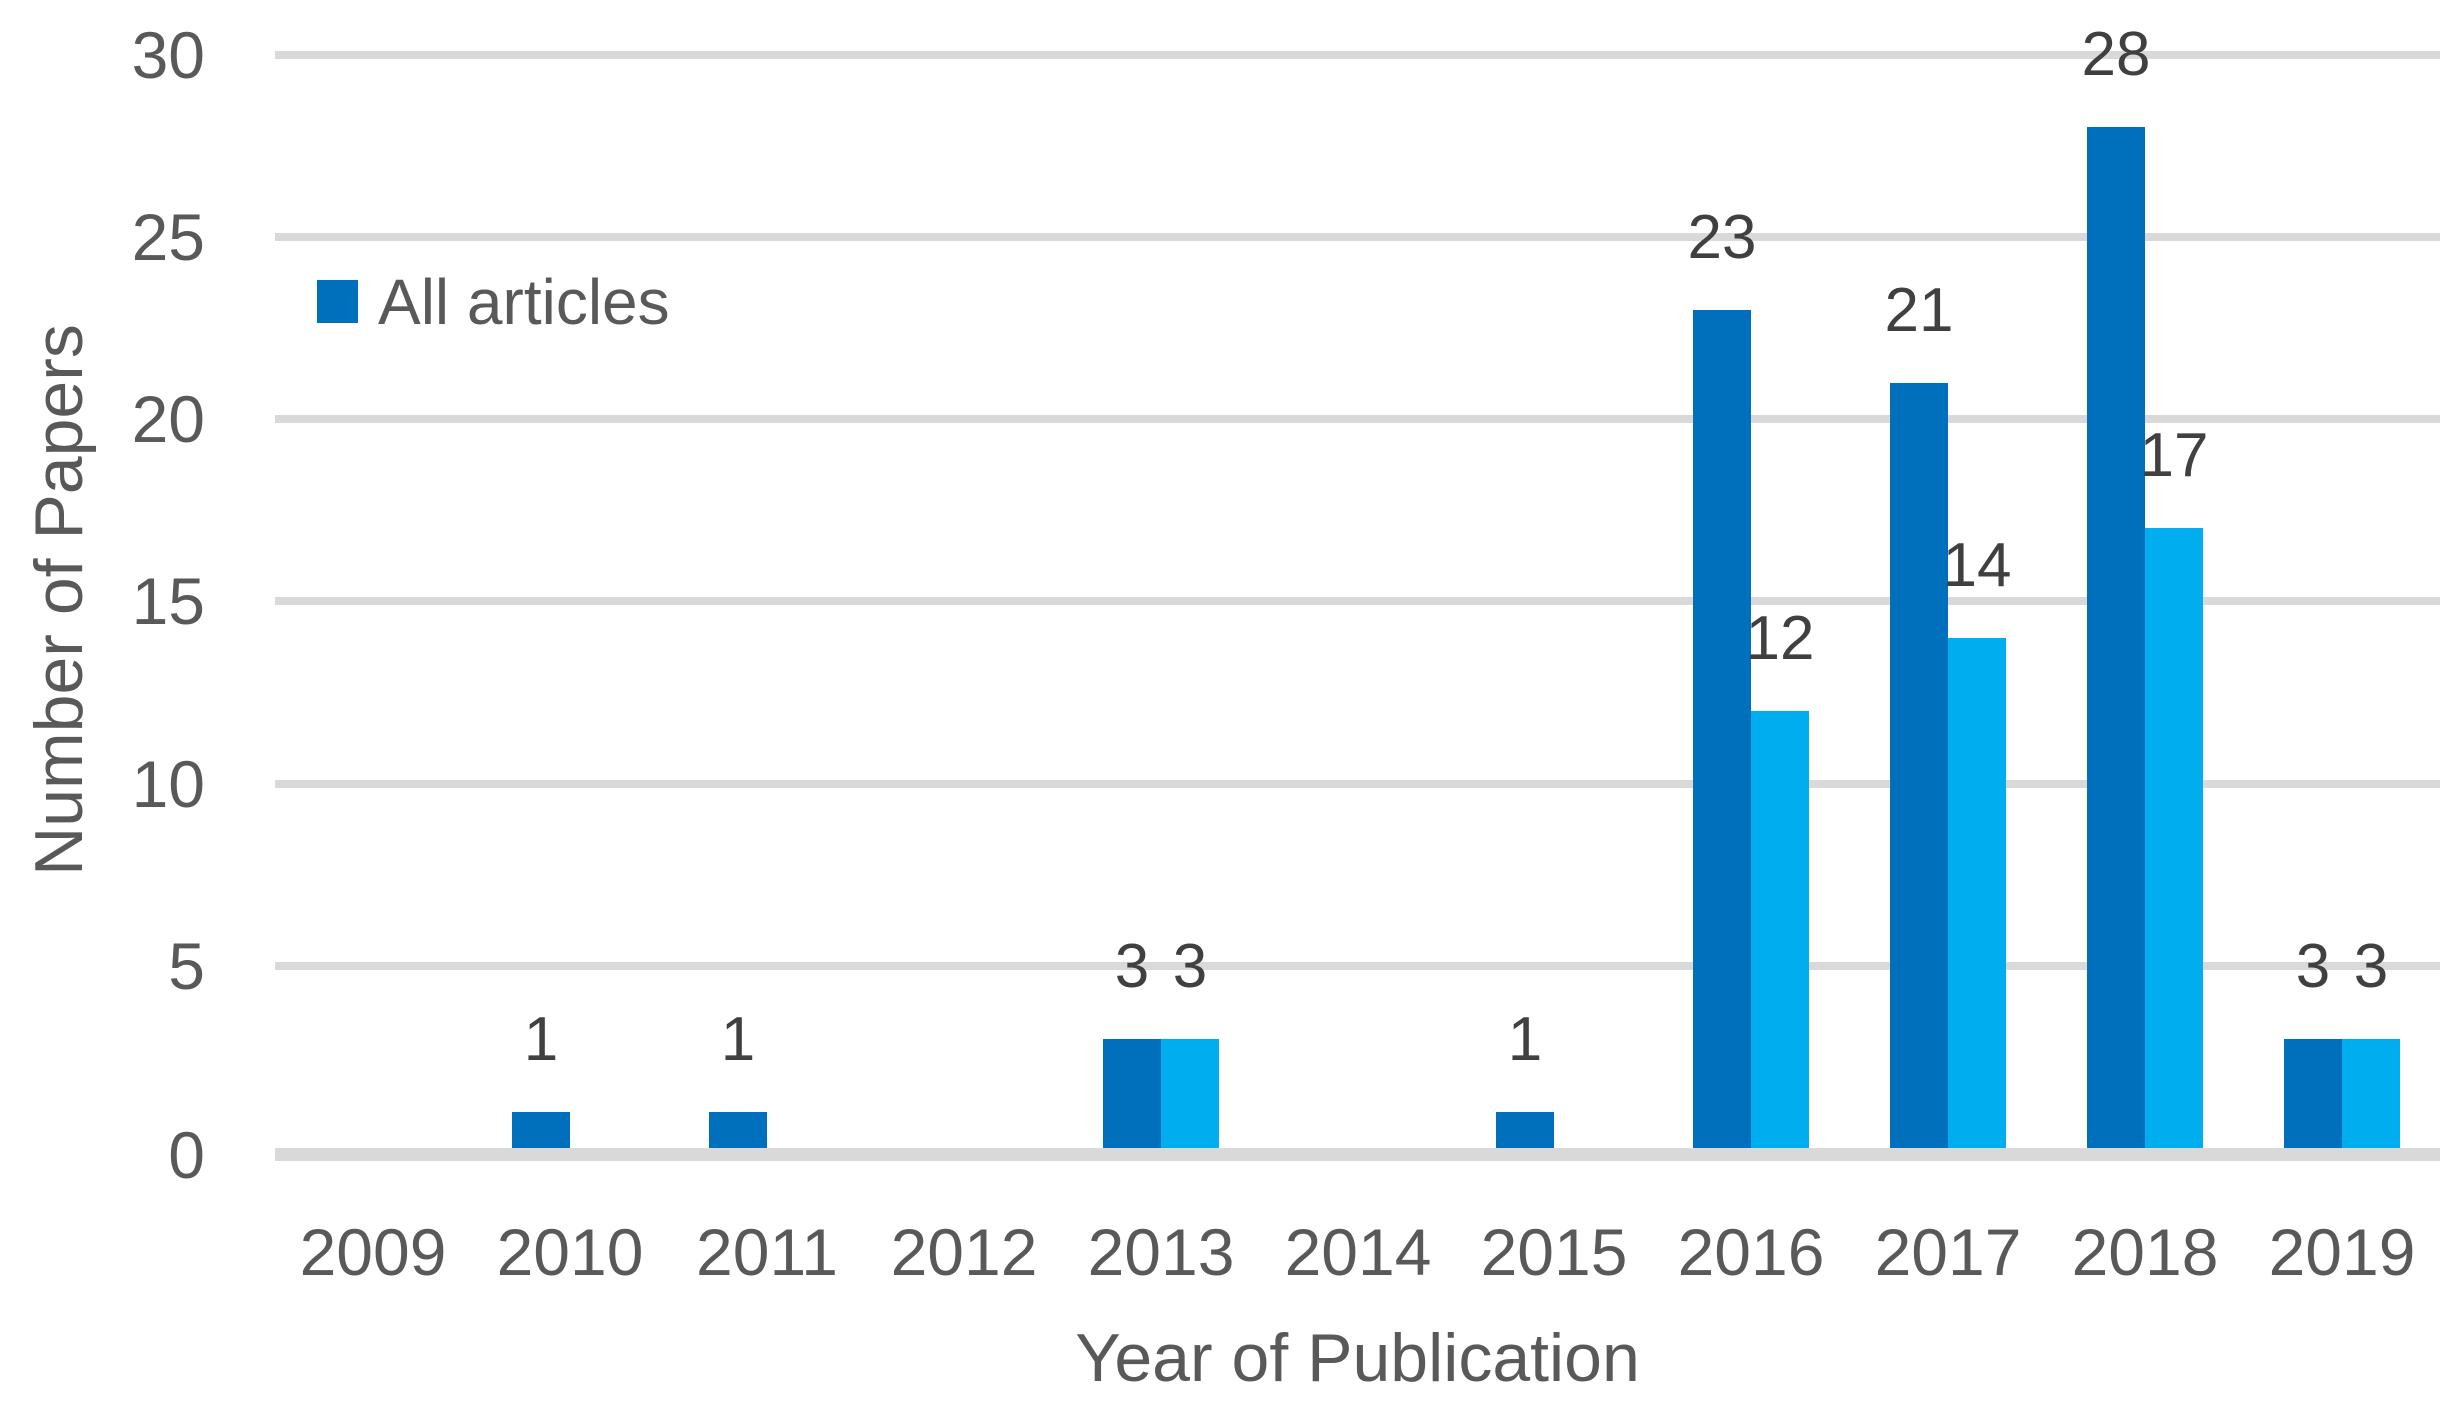 Image resolution: width=2457 pixels, height=1428 pixels. I want to click on bar-value-label: 21, so click(1919, 310).